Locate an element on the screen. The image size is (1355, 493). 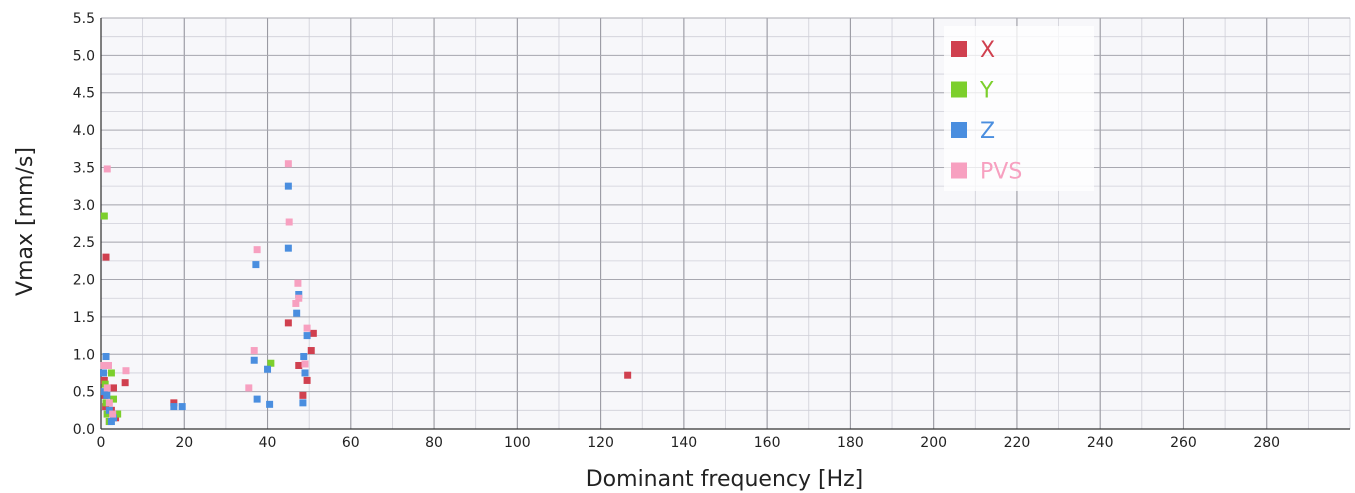
x-tick-label: 240 is located at coordinates (1100, 443).